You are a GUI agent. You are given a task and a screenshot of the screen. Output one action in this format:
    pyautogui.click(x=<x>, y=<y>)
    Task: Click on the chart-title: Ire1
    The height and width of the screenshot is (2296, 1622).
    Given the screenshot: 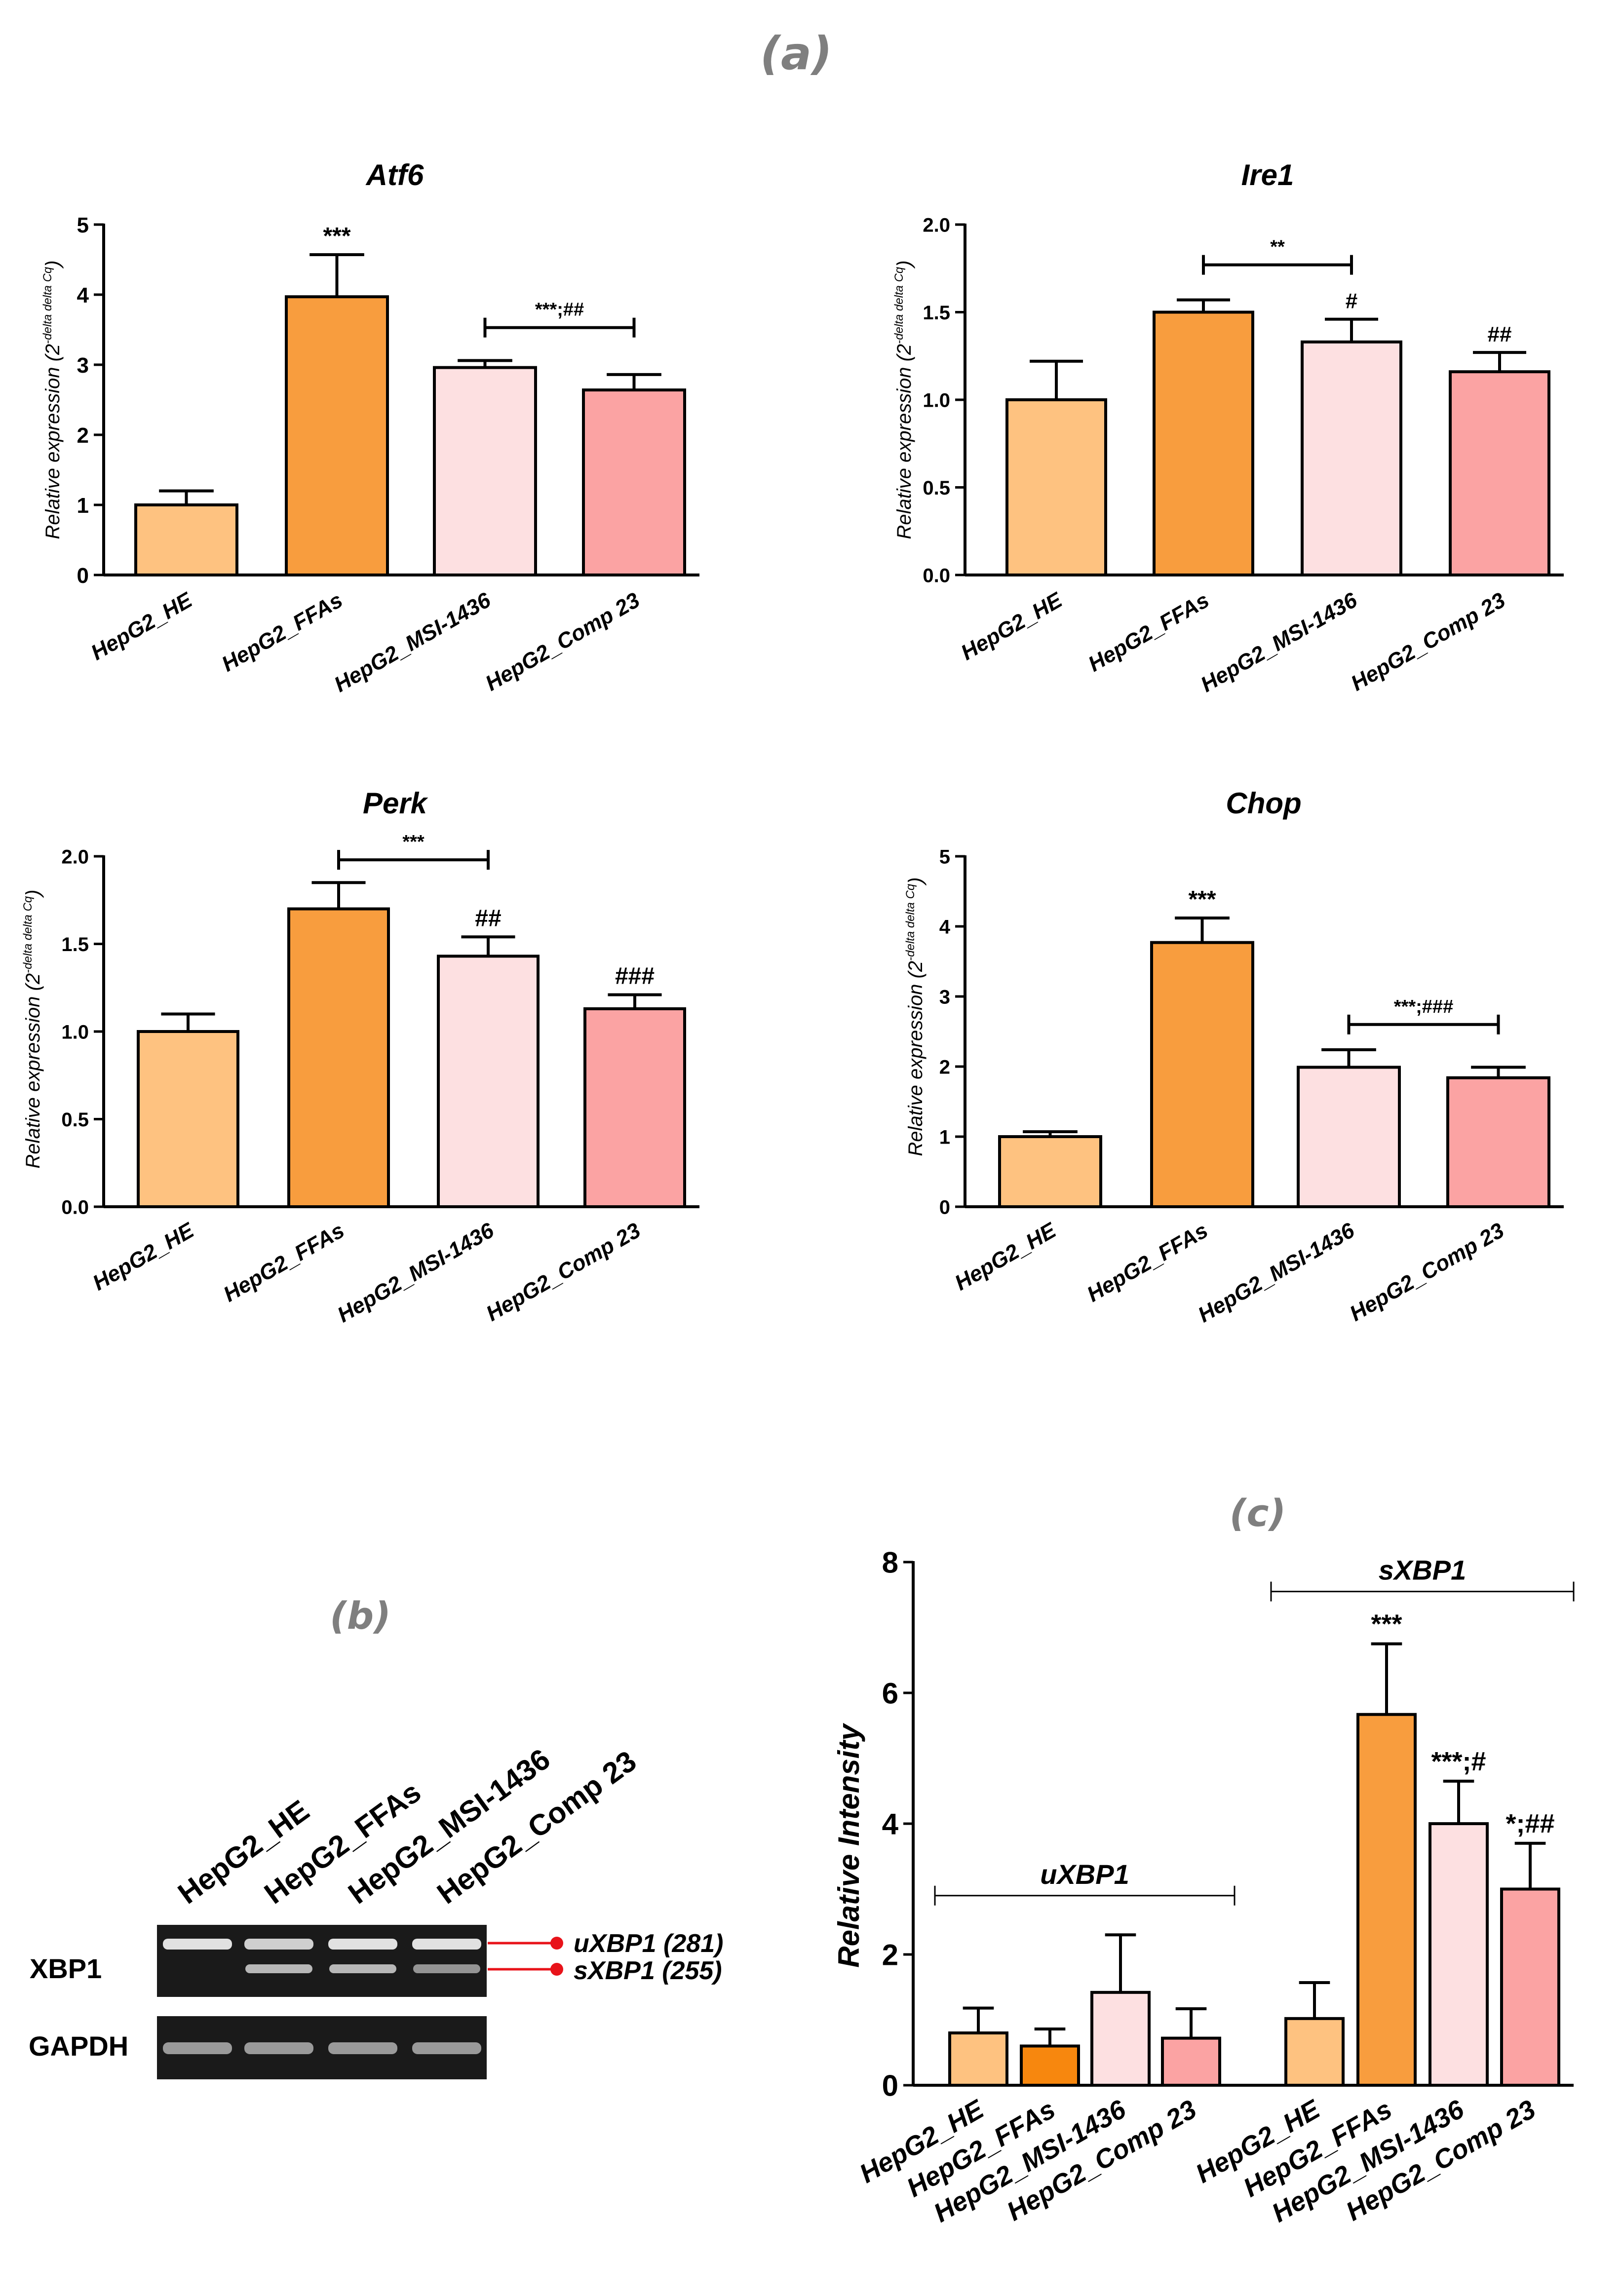 What is the action you would take?
    pyautogui.click(x=1267, y=174)
    